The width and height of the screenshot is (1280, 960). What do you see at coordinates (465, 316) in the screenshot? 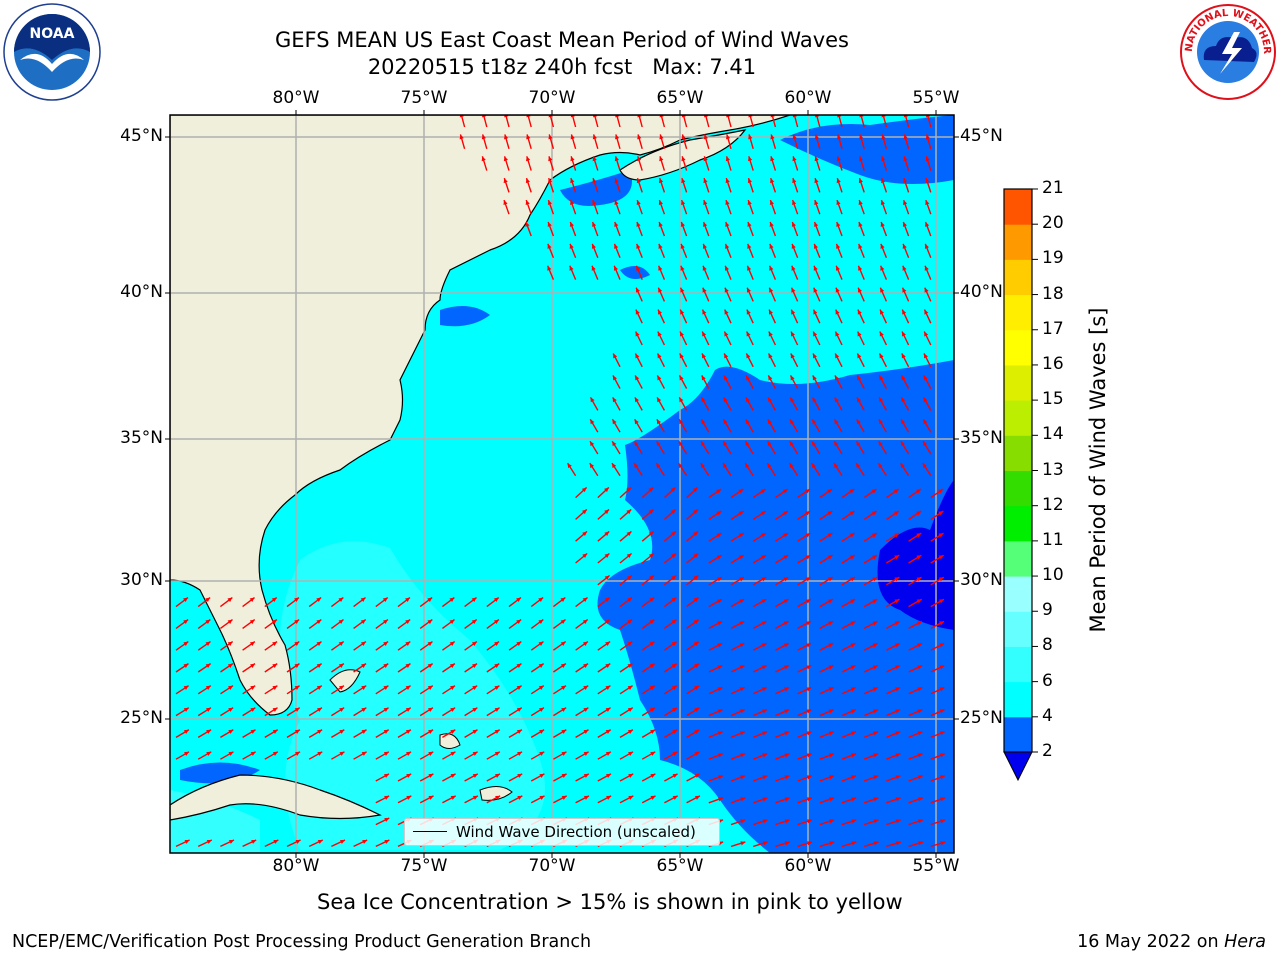
I see `ocean-field-2-4s-coastal` at bounding box center [465, 316].